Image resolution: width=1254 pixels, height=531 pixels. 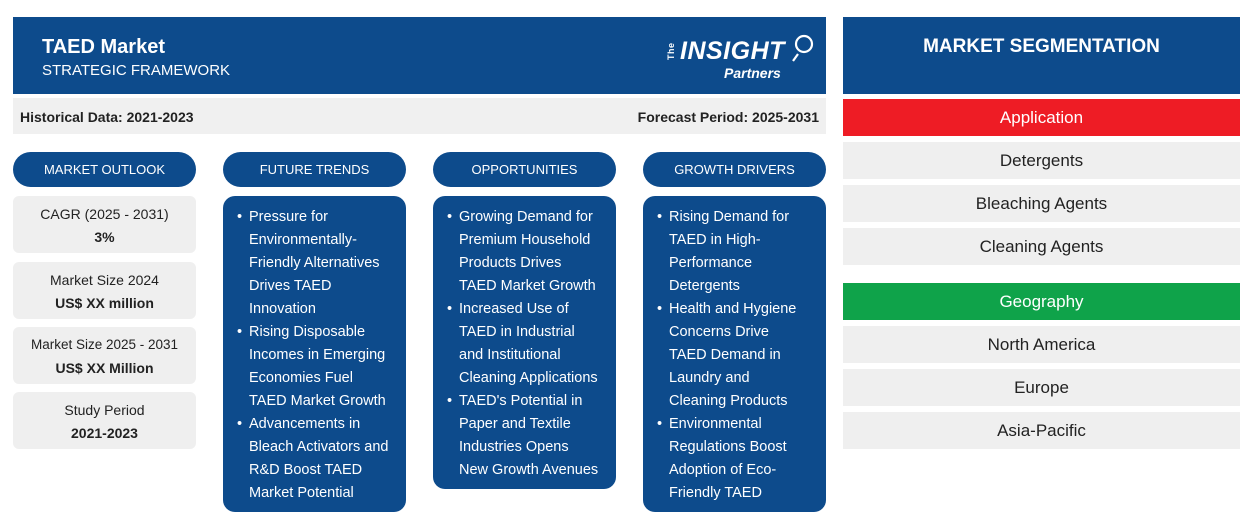 I want to click on segment-category-geography: Geography, so click(x=1041, y=301).